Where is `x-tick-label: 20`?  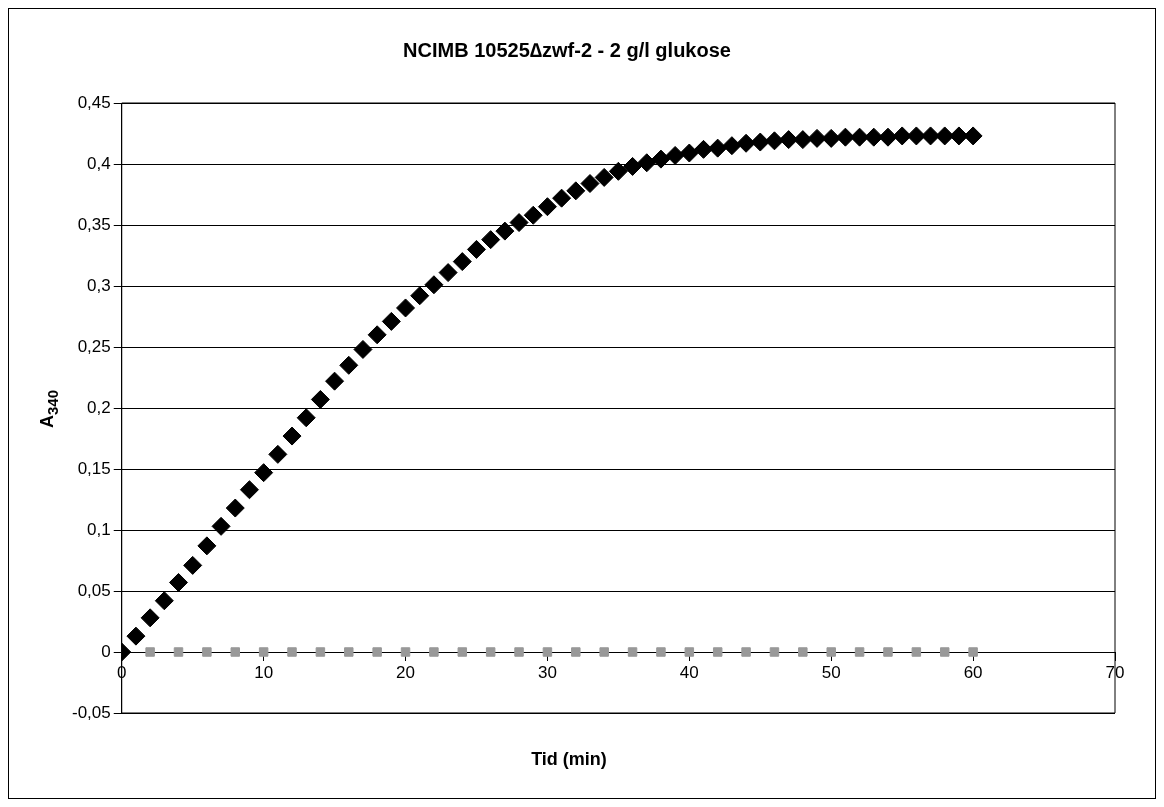
x-tick-label: 20 is located at coordinates (405, 672).